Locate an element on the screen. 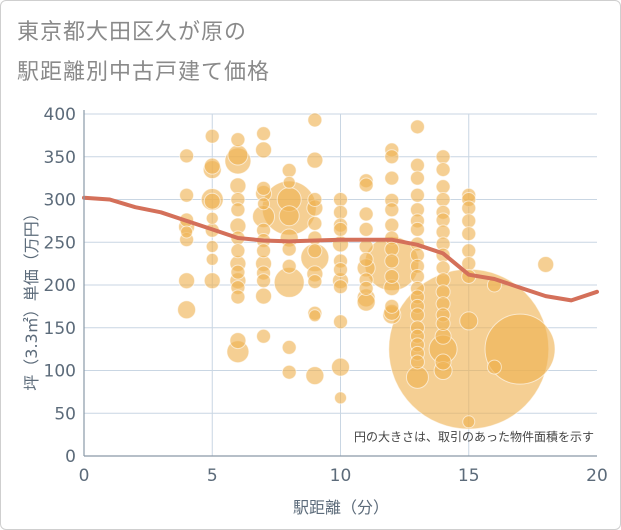 The width and height of the screenshot is (621, 530). x-tick-label: 0 is located at coordinates (84, 476).